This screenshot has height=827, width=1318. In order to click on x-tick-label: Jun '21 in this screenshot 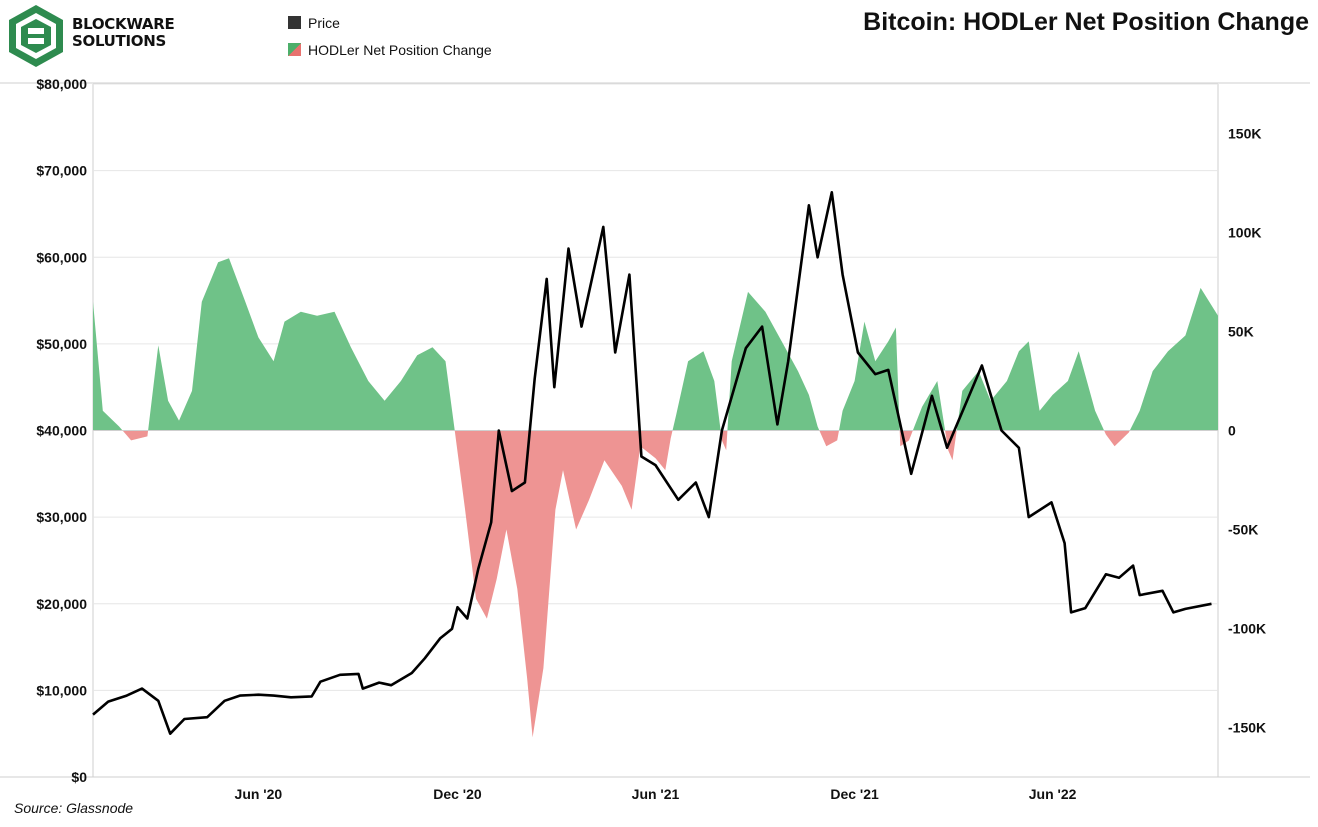, I will do `click(656, 793)`.